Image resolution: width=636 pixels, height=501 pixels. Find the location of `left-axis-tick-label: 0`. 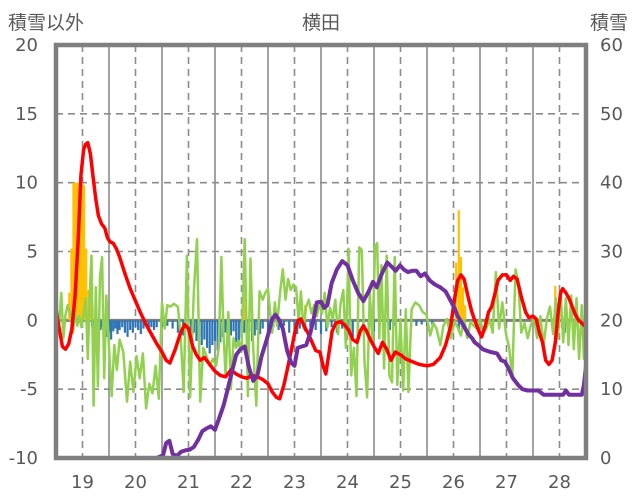

left-axis-tick-label: 0 is located at coordinates (32, 320).